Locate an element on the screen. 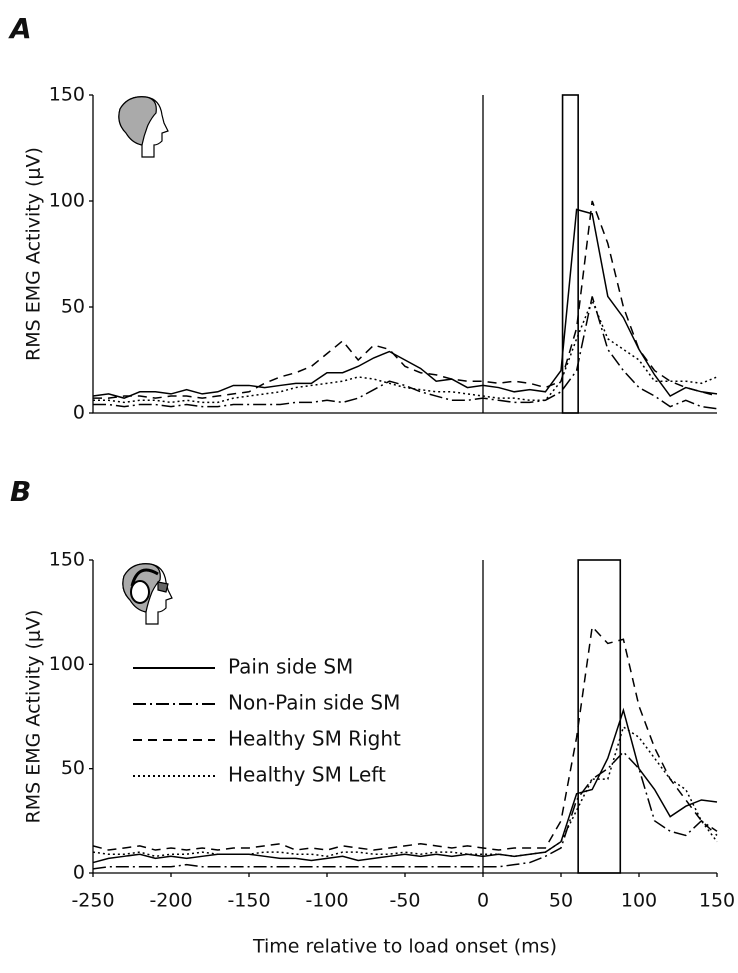 Image resolution: width=738 pixels, height=973 pixels. legend-label: Healthy SM Left is located at coordinates (307, 775).